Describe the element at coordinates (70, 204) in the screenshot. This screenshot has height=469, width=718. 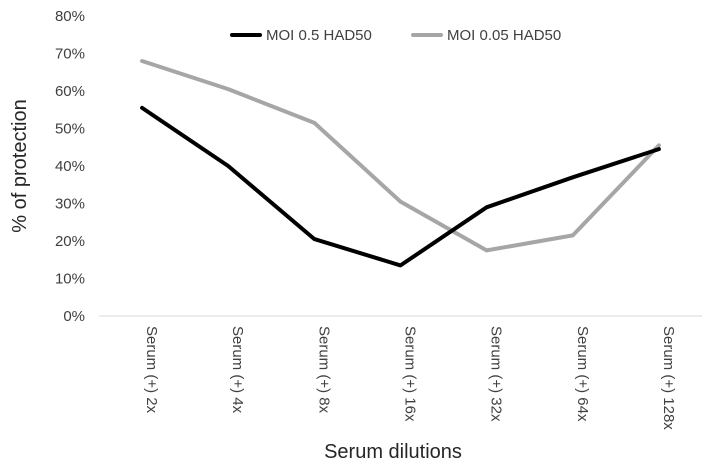
I see `y-tick-label: 30%` at that location.